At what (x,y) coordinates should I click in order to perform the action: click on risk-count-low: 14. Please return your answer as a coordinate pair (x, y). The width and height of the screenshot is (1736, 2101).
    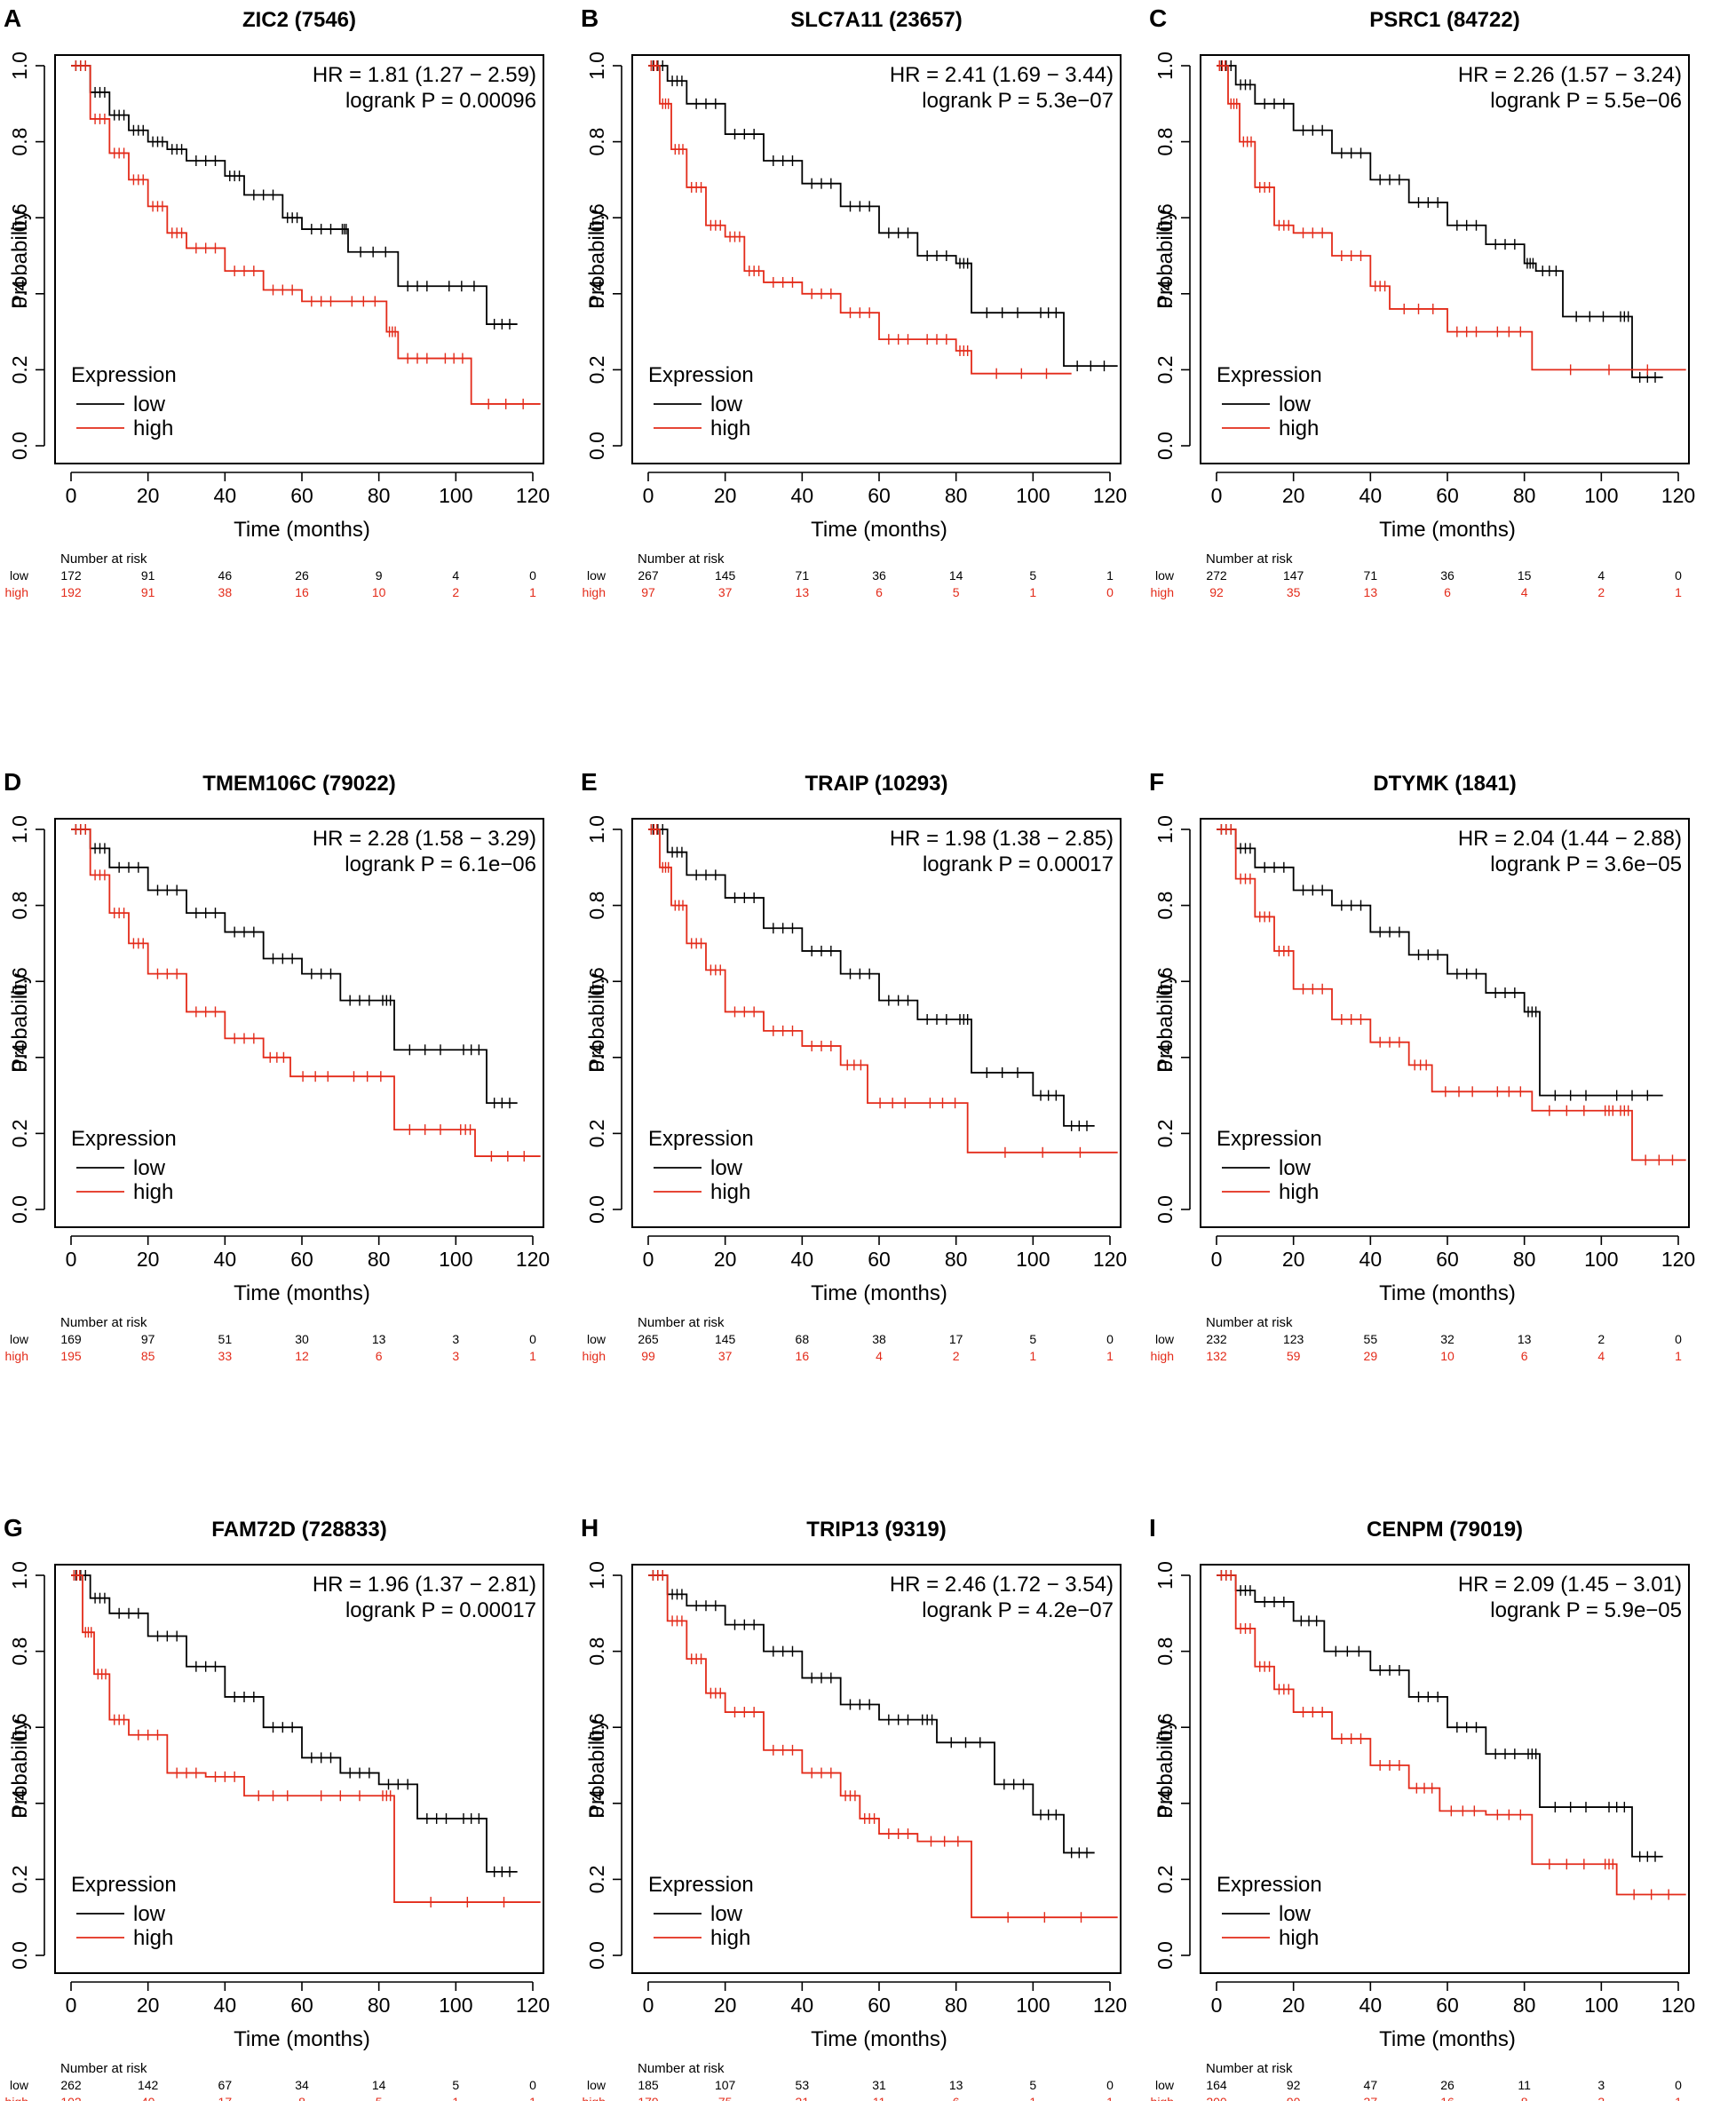
    Looking at the image, I should click on (956, 575).